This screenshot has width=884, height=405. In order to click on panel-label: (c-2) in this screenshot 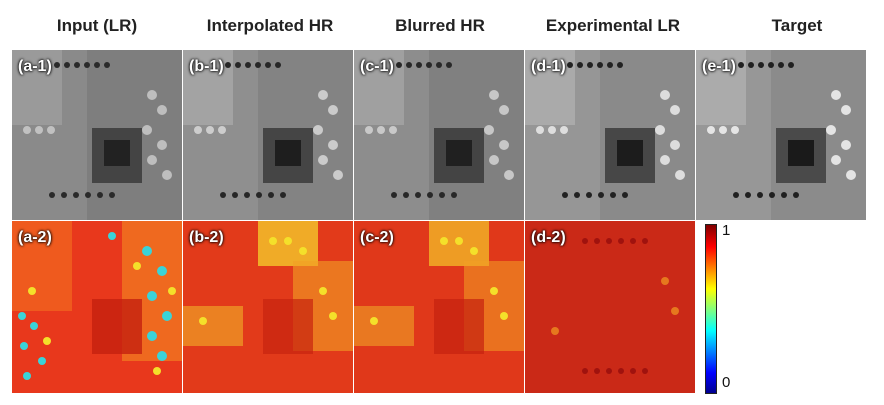, I will do `click(377, 237)`.